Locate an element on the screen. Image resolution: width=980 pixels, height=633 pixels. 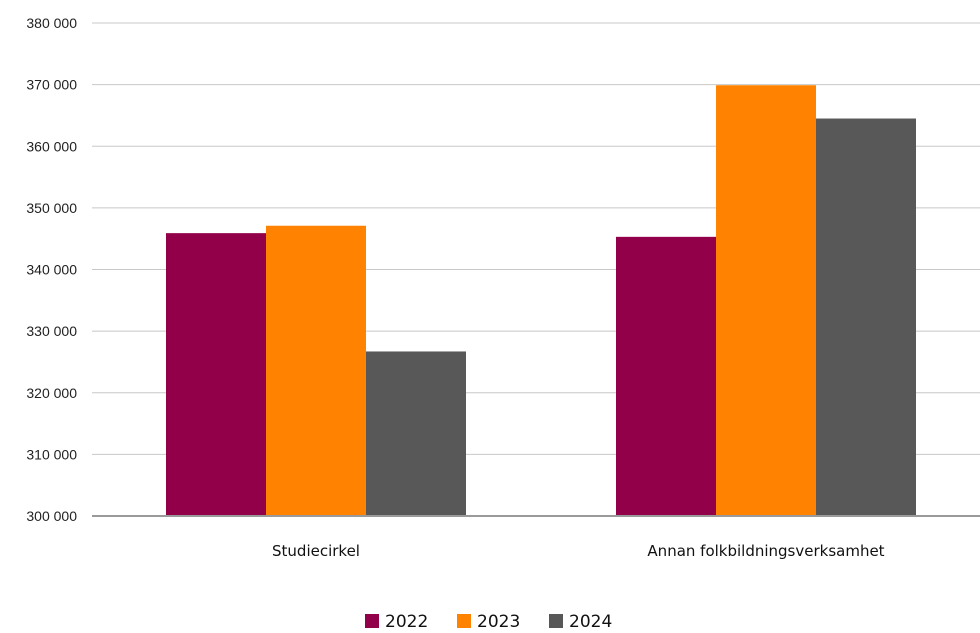
legend: 2022 2023 2024 is located at coordinates (488, 622).